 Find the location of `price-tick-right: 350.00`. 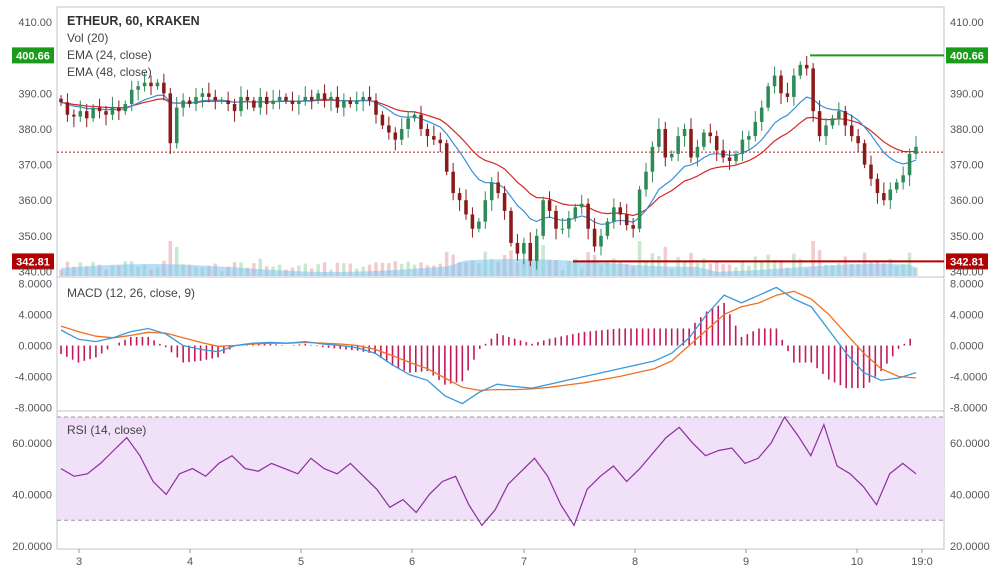

price-tick-right: 350.00 is located at coordinates (967, 237).